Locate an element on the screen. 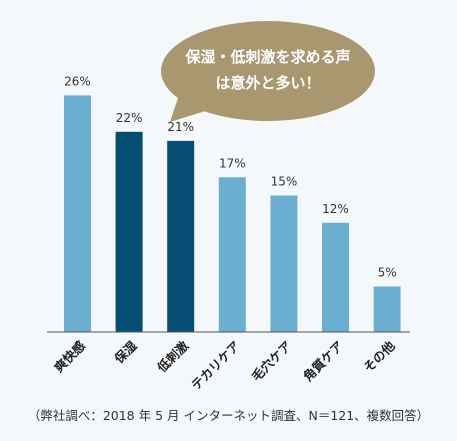 The height and width of the screenshot is (441, 457). value-label-3: 21% is located at coordinates (180, 127).